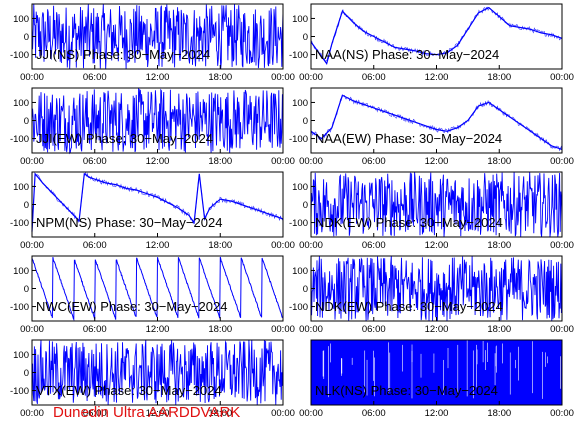 The width and height of the screenshot is (576, 432). I want to click on panel-title: NWC(EW) Phase: 30−May−2024, so click(131, 306).